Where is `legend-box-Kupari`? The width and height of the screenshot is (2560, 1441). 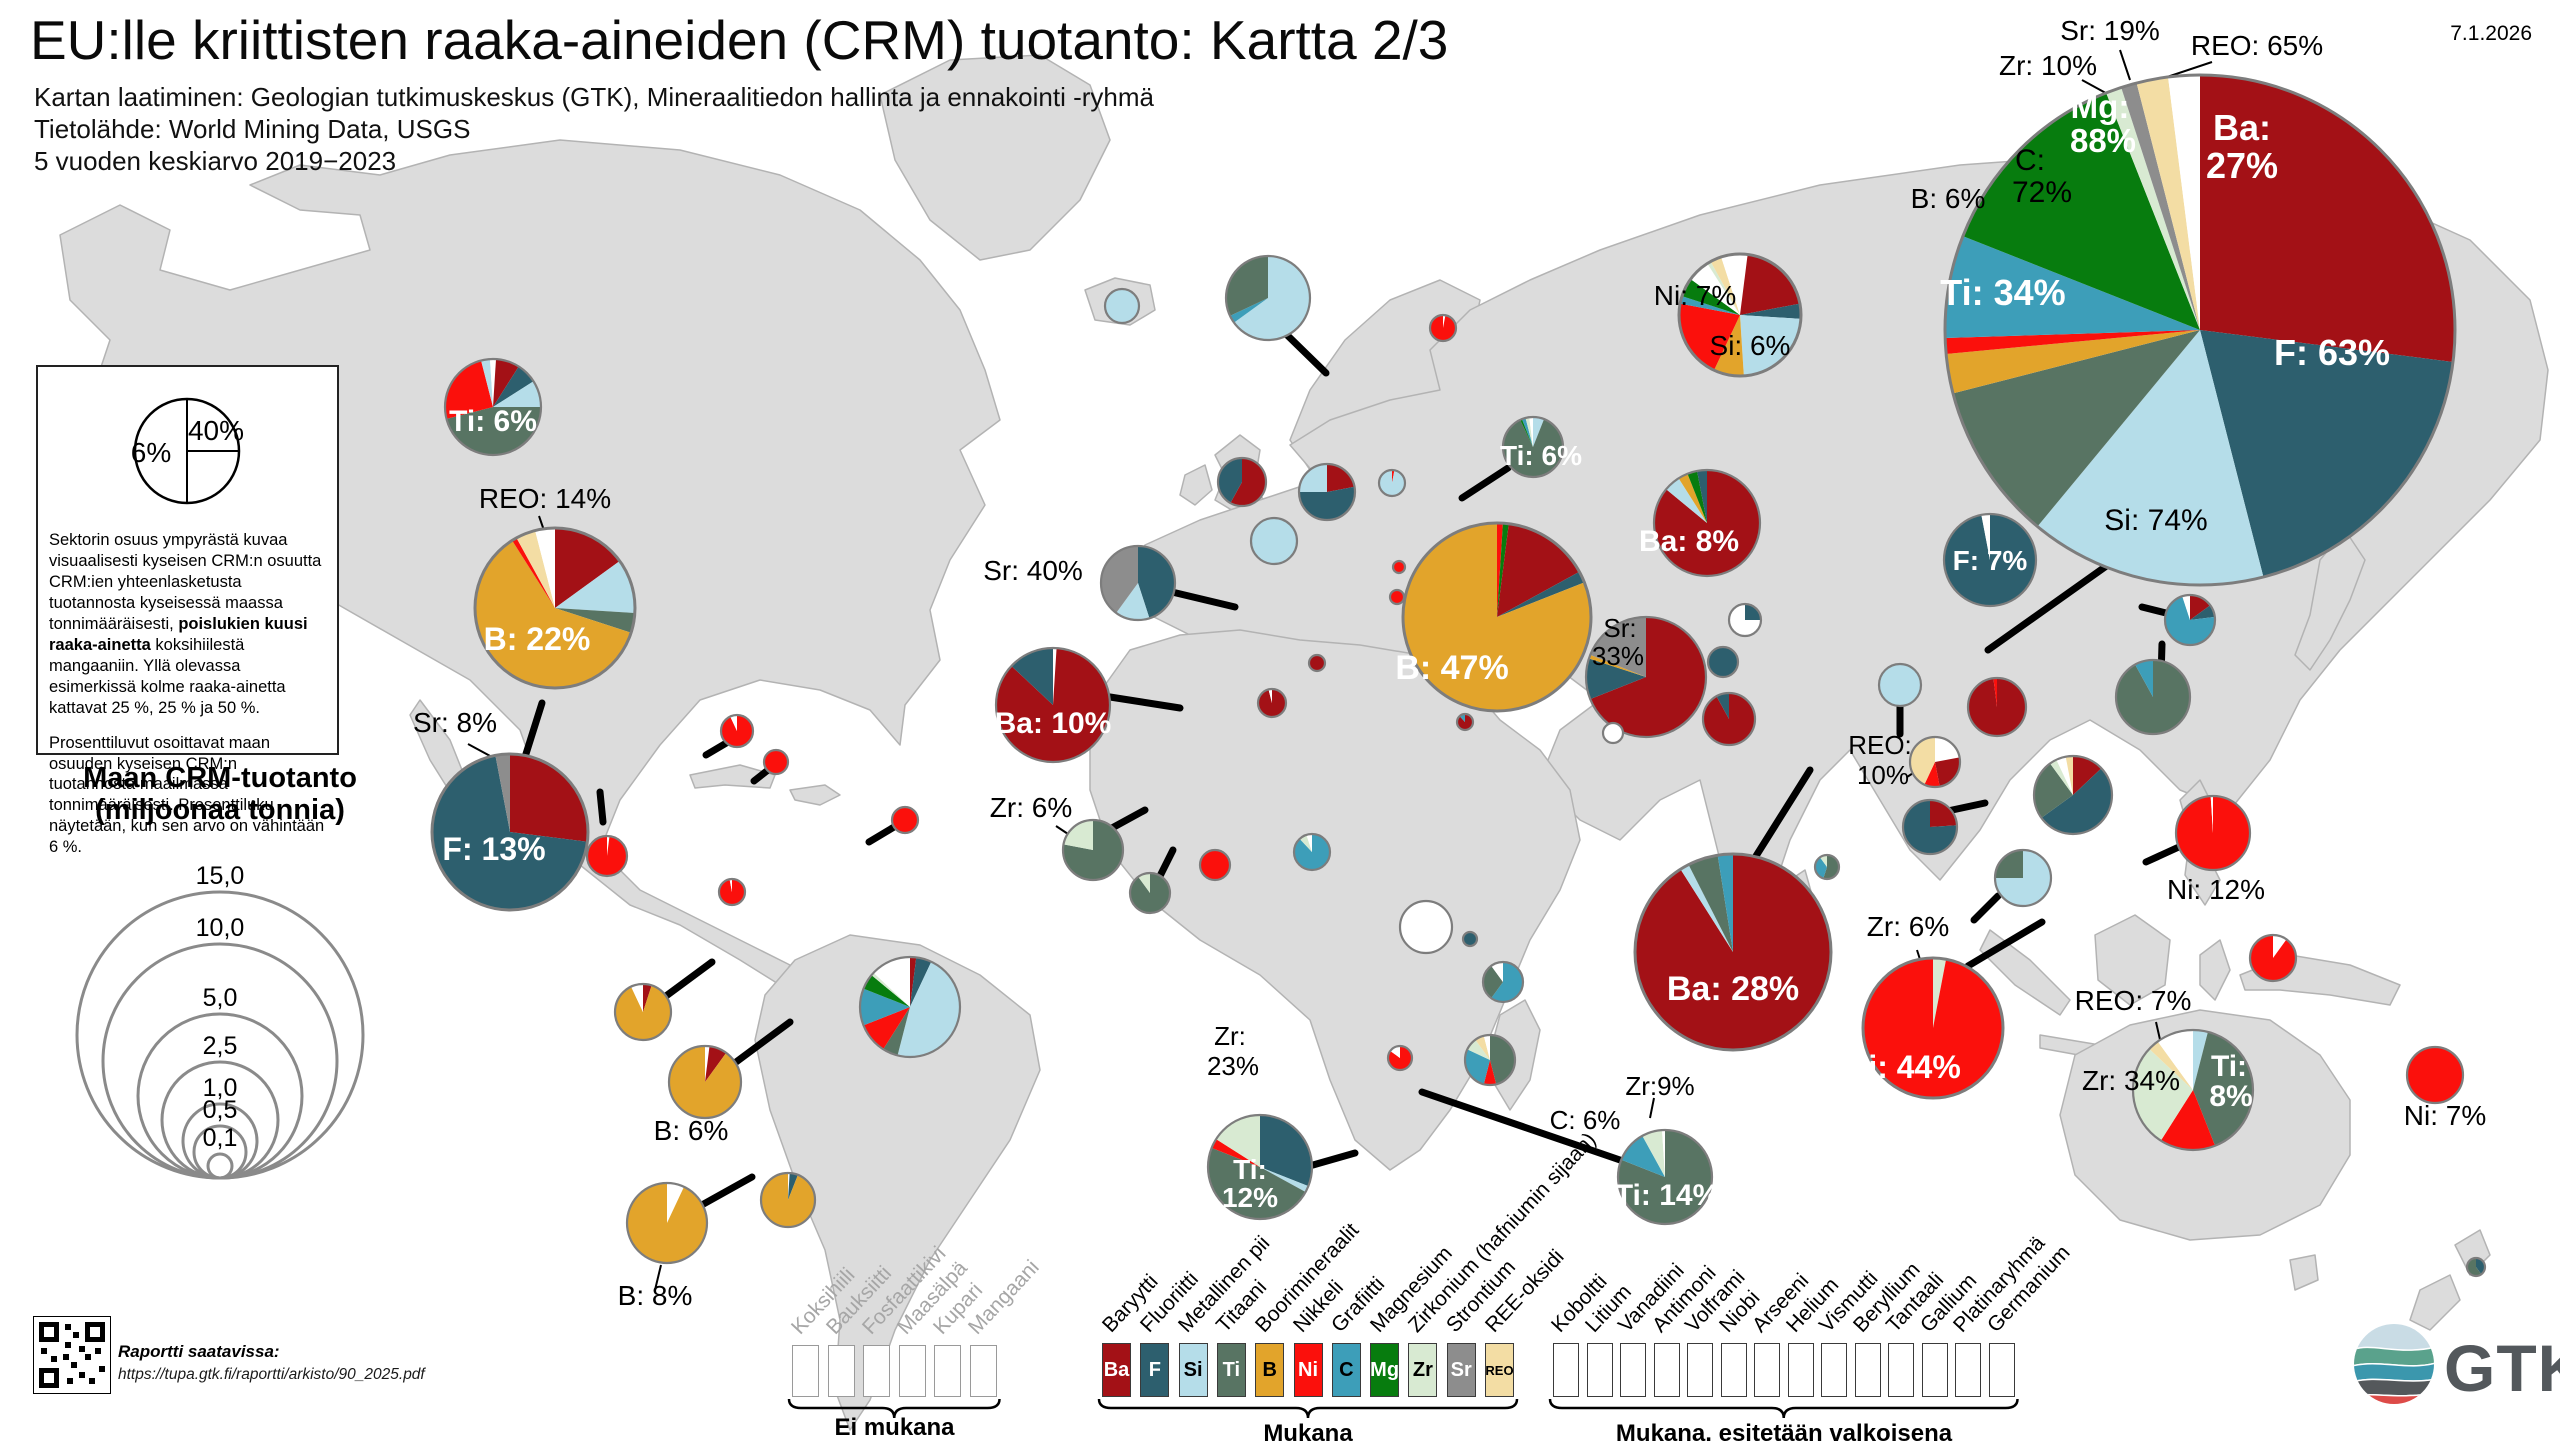 legend-box-Kupari is located at coordinates (947, 1371).